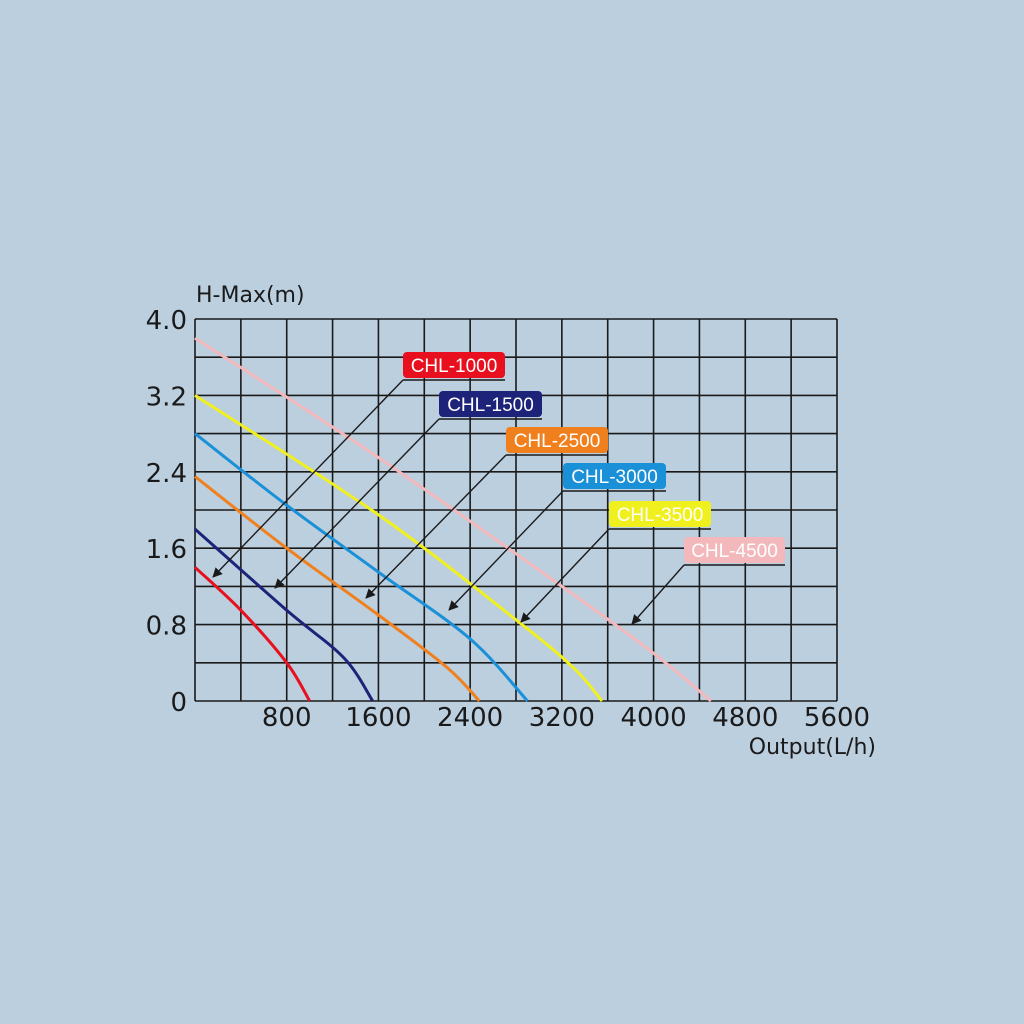  I want to click on y-tick-label: 2.4, so click(166, 474).